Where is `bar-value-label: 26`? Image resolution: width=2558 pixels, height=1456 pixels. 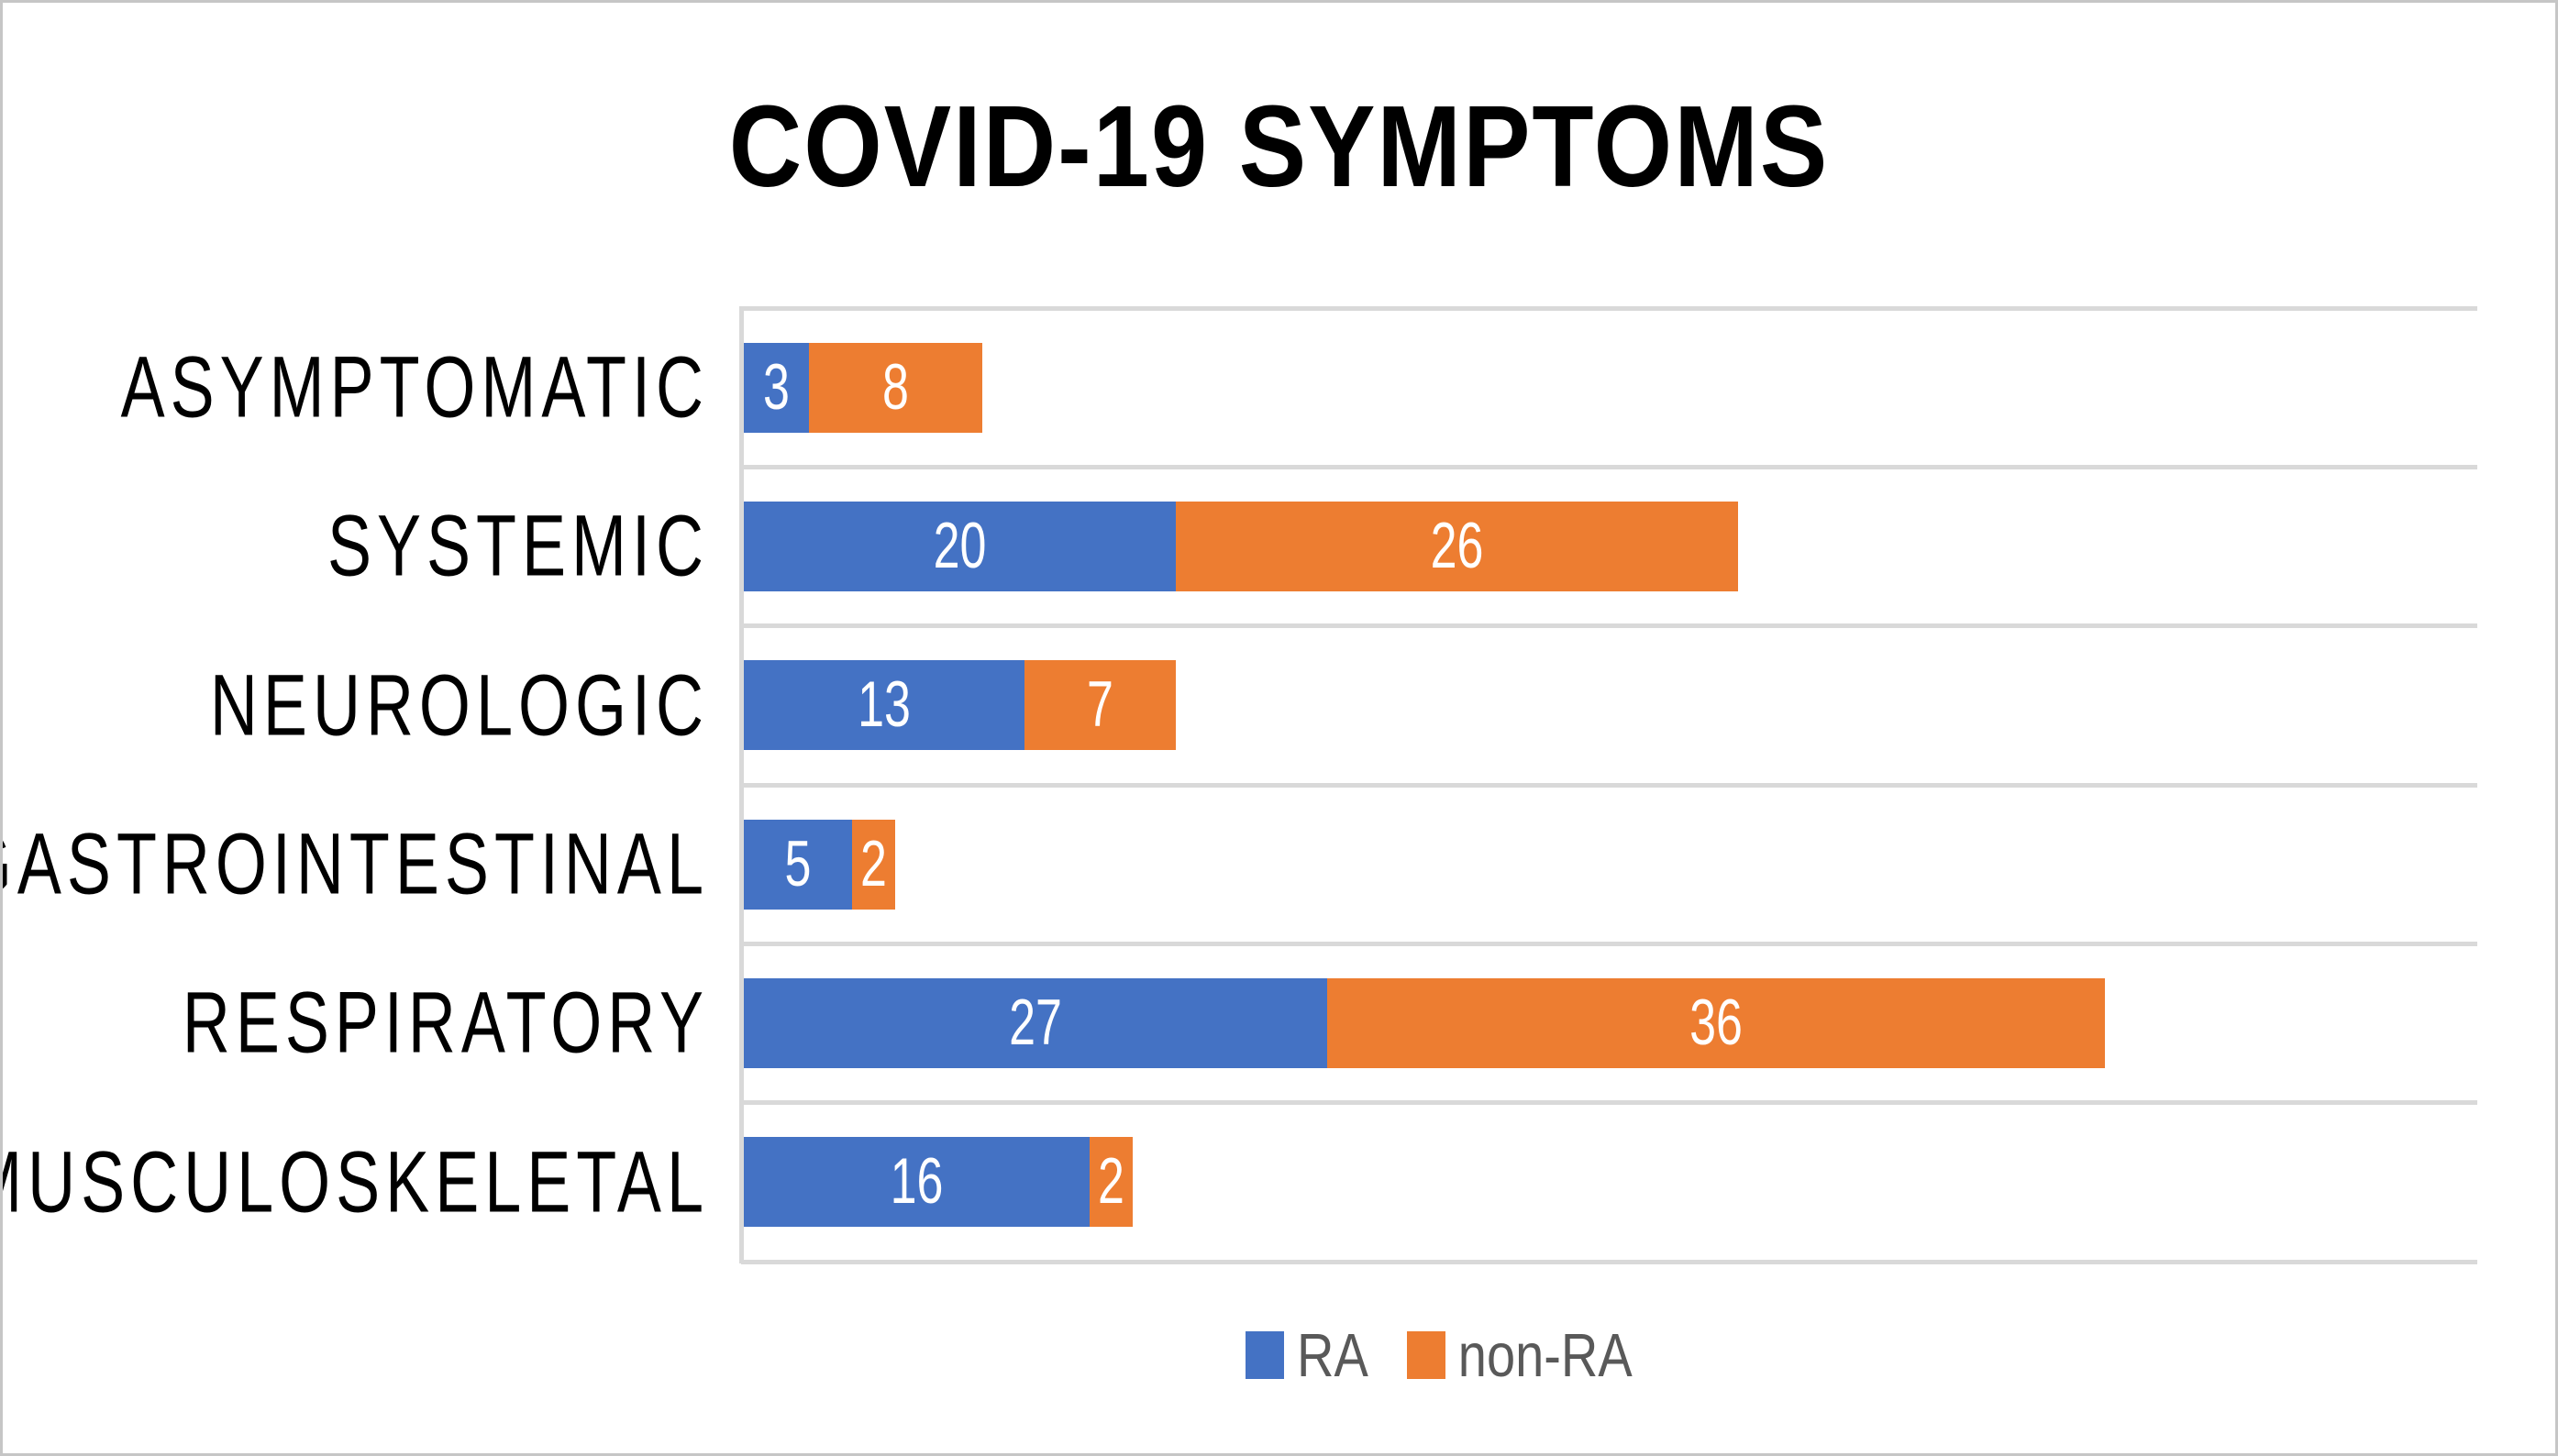 bar-value-label: 26 is located at coordinates (1457, 546).